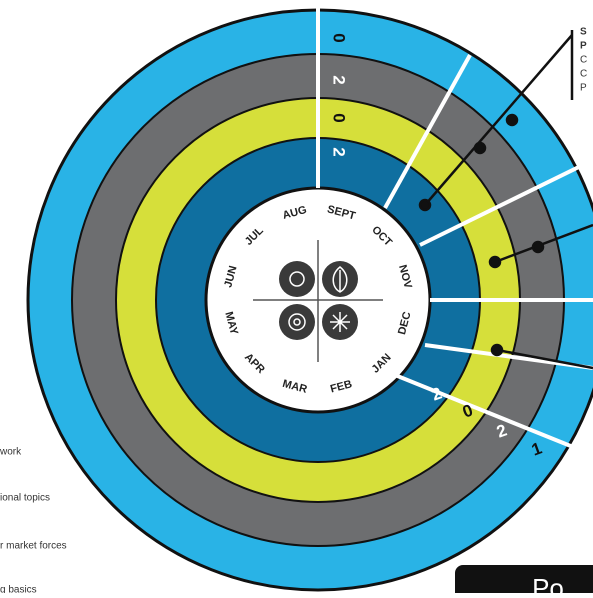 This screenshot has width=593, height=598. Describe the element at coordinates (583, 32) in the screenshot. I see `note-text: S` at that location.